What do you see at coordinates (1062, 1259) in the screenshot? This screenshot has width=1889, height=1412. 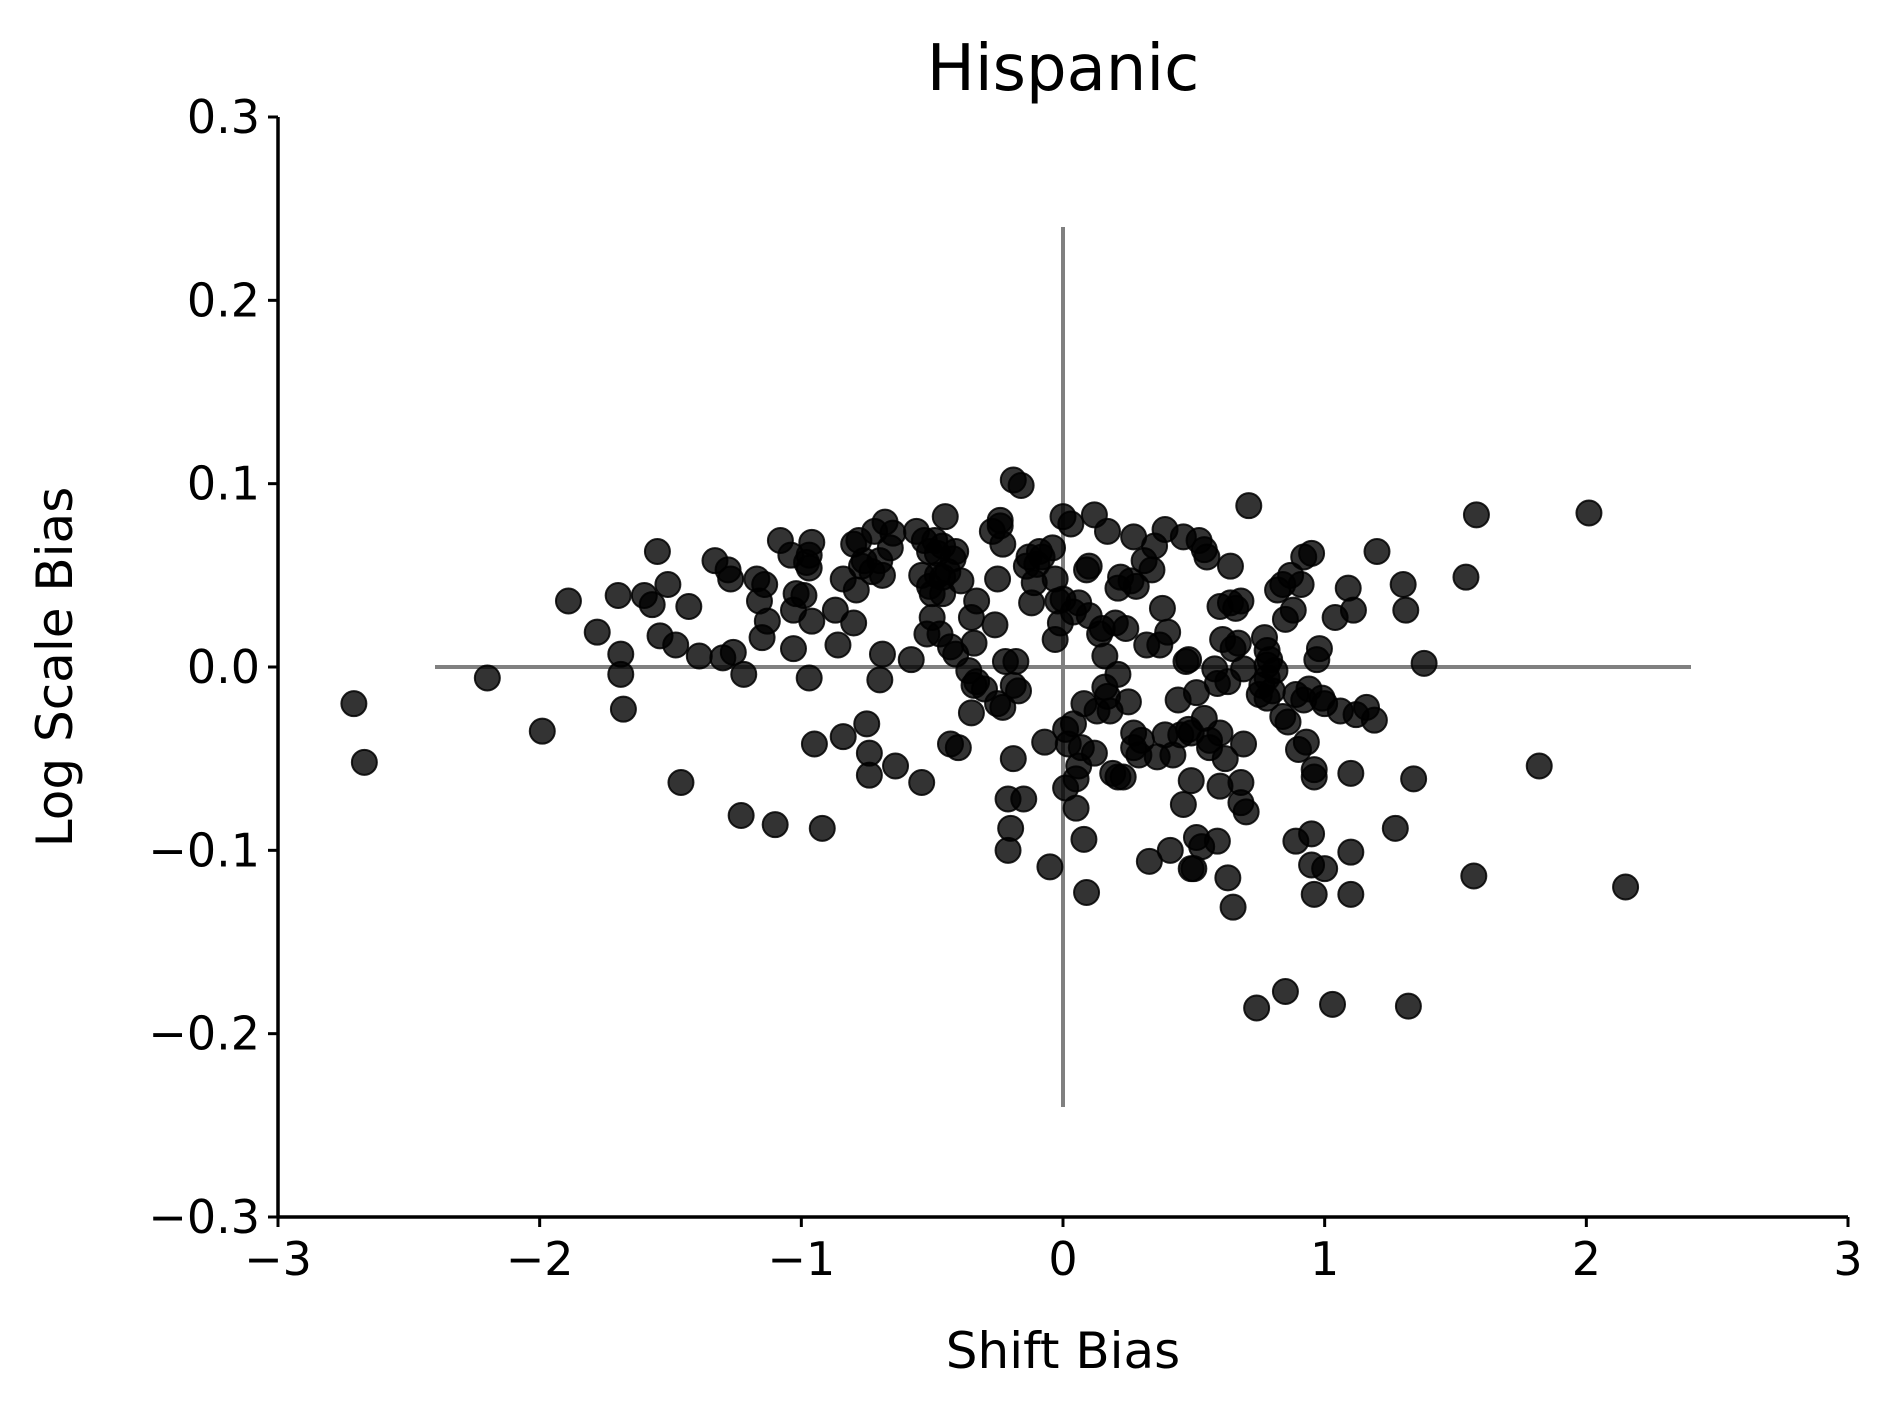 I see `x-tick-label: 0` at bounding box center [1062, 1259].